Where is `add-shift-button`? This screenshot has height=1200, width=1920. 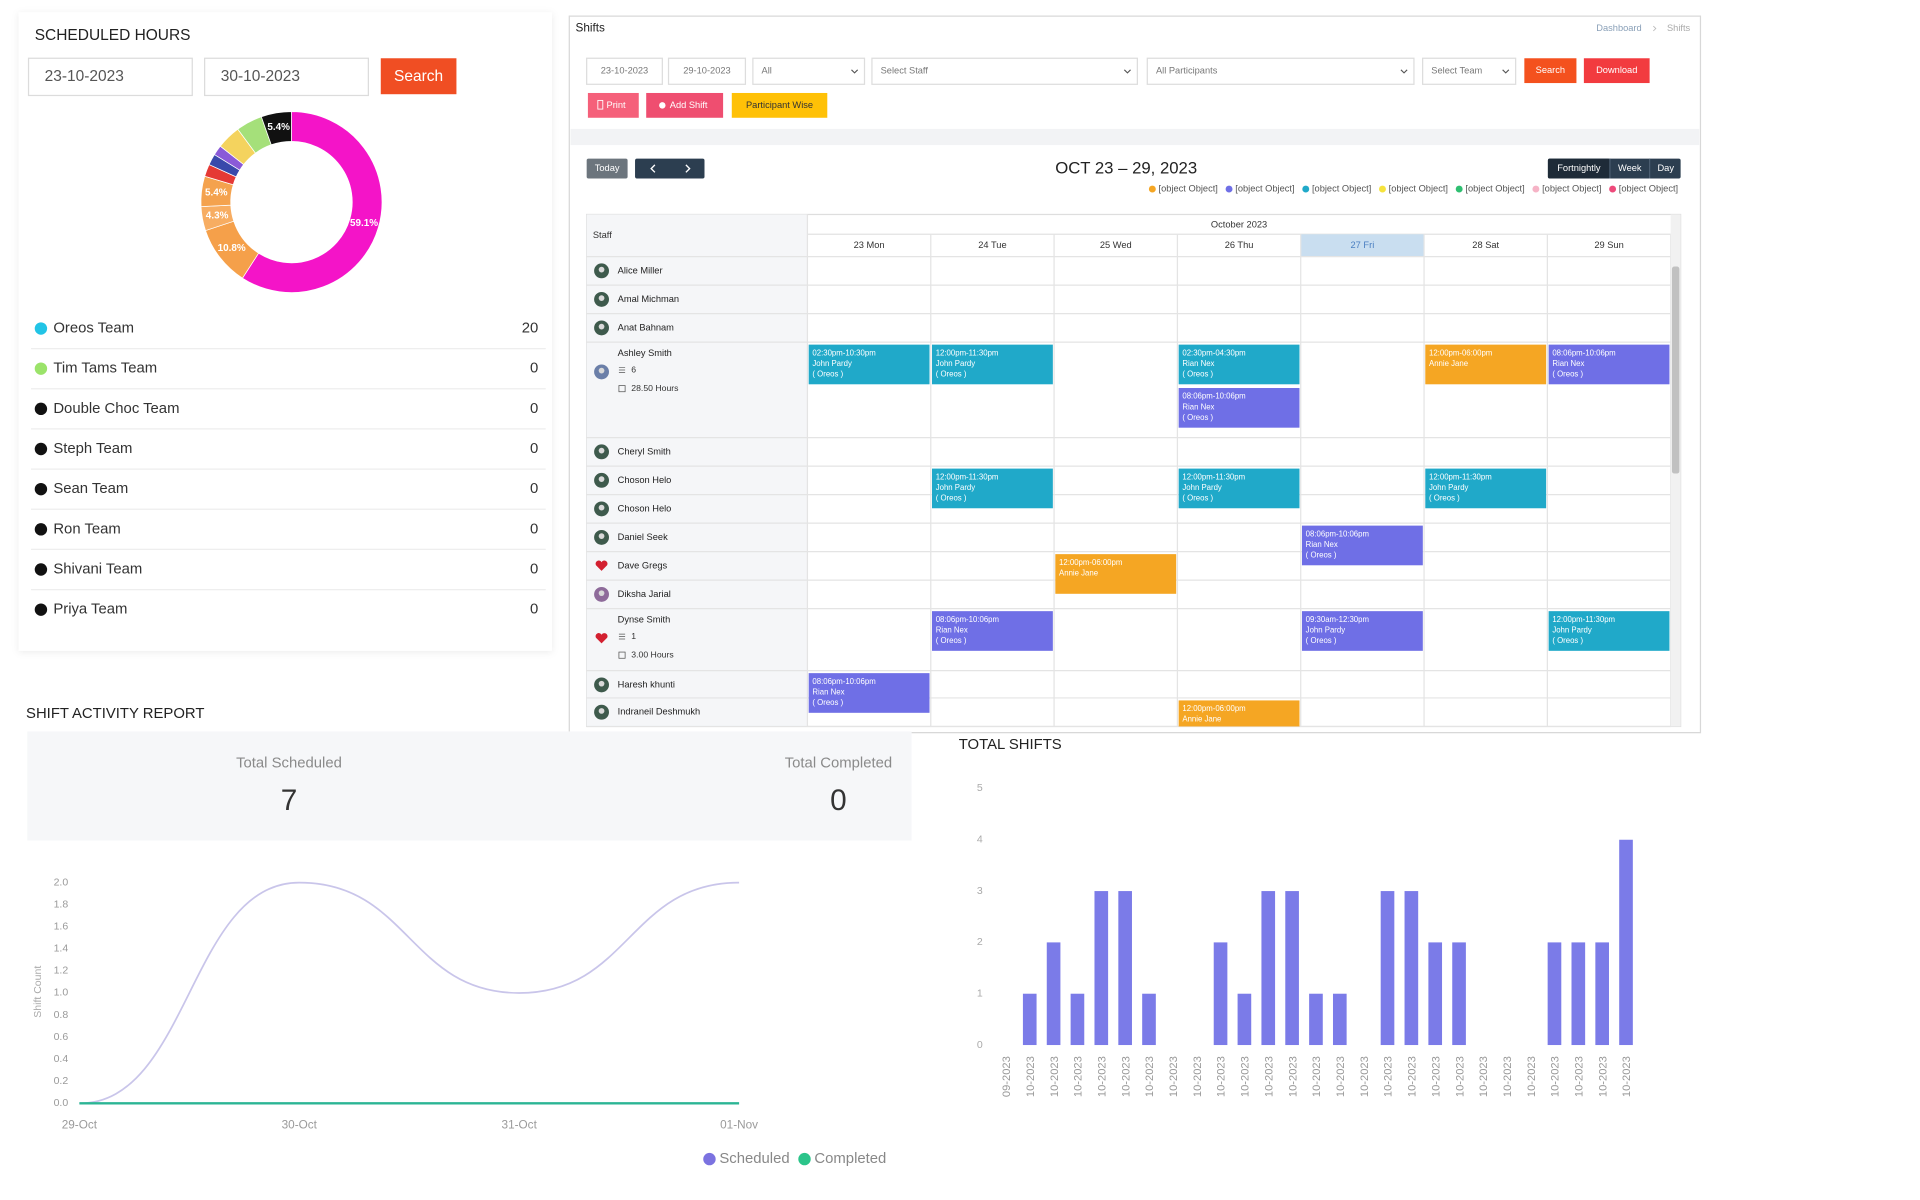
add-shift-button is located at coordinates (685, 105).